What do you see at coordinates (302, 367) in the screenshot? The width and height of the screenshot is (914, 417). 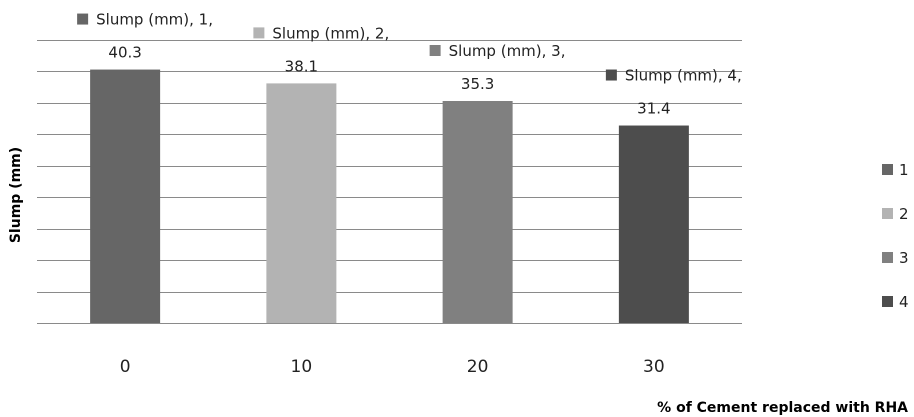 I see `x-tick-label-10: 10` at bounding box center [302, 367].